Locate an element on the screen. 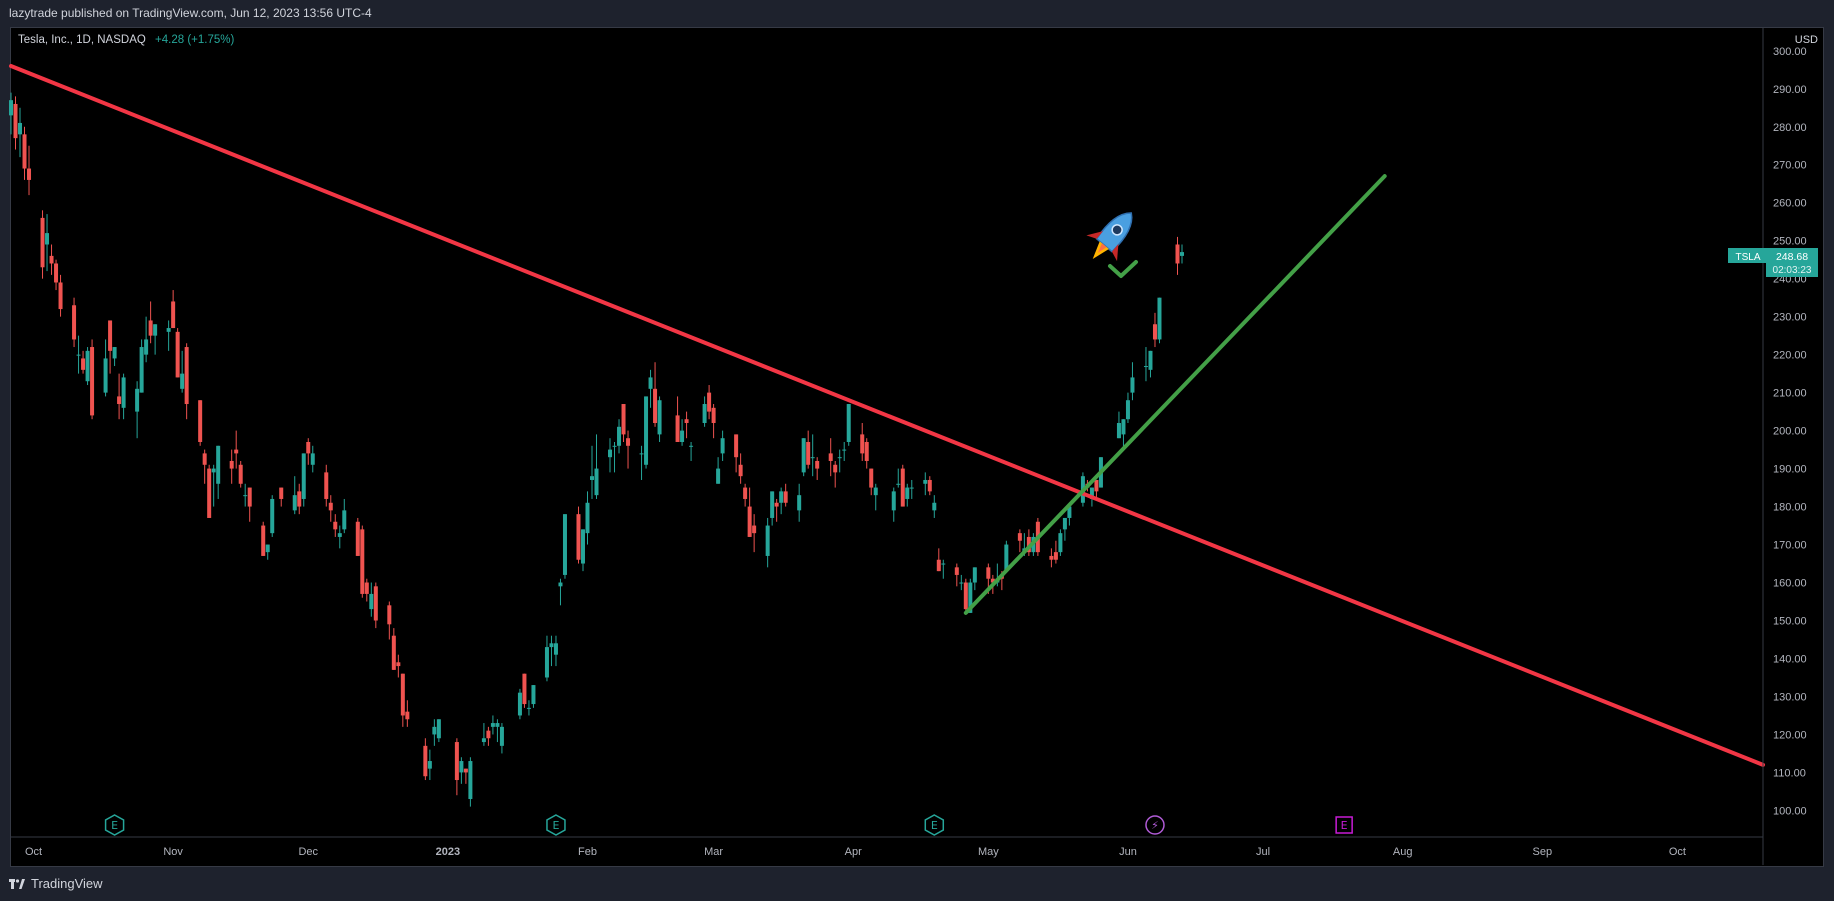 The image size is (1834, 901). price-tick-label: 160.00 is located at coordinates (1790, 584).